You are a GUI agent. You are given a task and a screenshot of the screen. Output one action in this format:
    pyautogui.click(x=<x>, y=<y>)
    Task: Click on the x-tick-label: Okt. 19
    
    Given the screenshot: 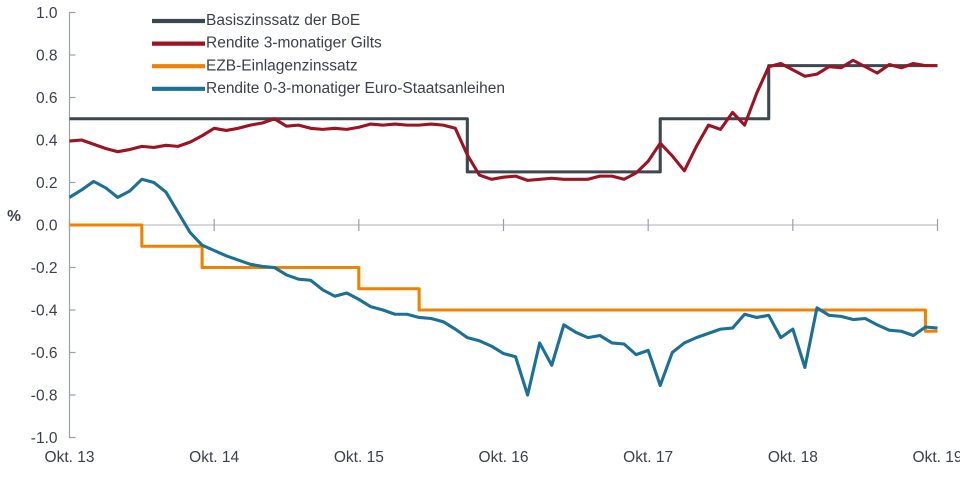 What is the action you would take?
    pyautogui.click(x=936, y=457)
    